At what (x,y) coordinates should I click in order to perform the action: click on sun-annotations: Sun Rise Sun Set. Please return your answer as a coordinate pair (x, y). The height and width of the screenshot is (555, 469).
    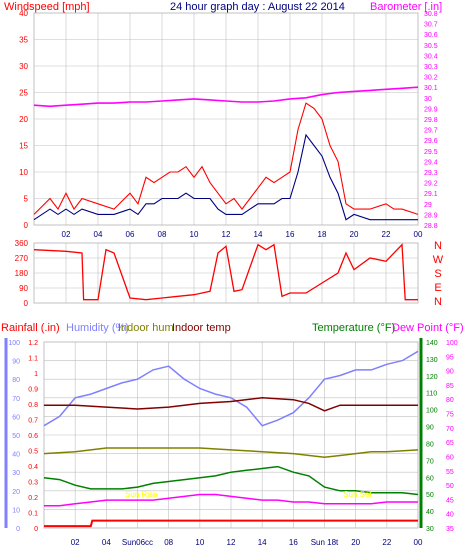
    Looking at the image, I should click on (248, 494).